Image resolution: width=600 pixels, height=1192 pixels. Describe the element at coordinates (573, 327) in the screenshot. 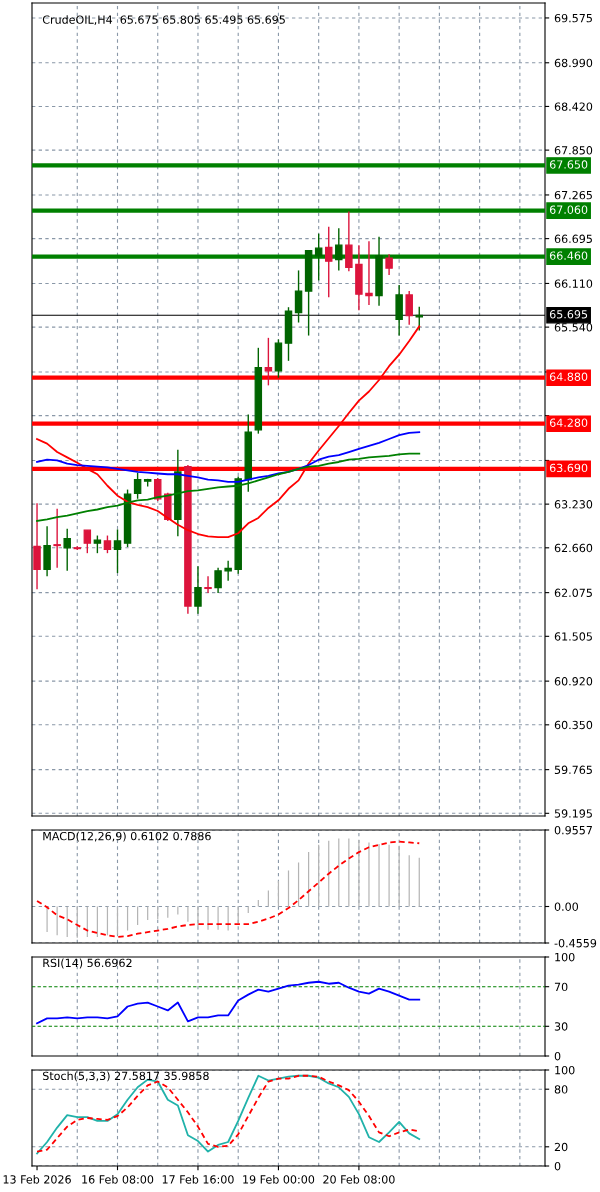

I see `y-tick-label: 65.540` at that location.